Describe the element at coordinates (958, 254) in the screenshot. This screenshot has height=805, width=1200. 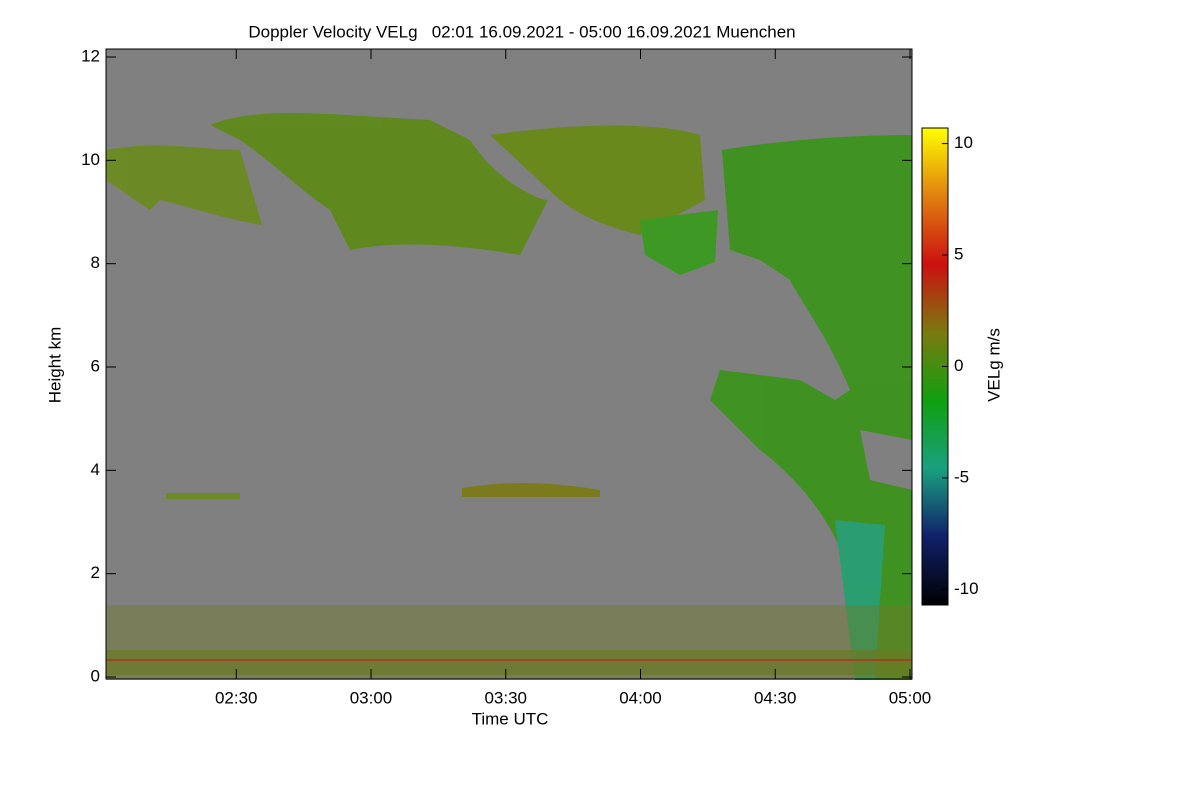
I see `colorbar-tick-label: 5` at that location.